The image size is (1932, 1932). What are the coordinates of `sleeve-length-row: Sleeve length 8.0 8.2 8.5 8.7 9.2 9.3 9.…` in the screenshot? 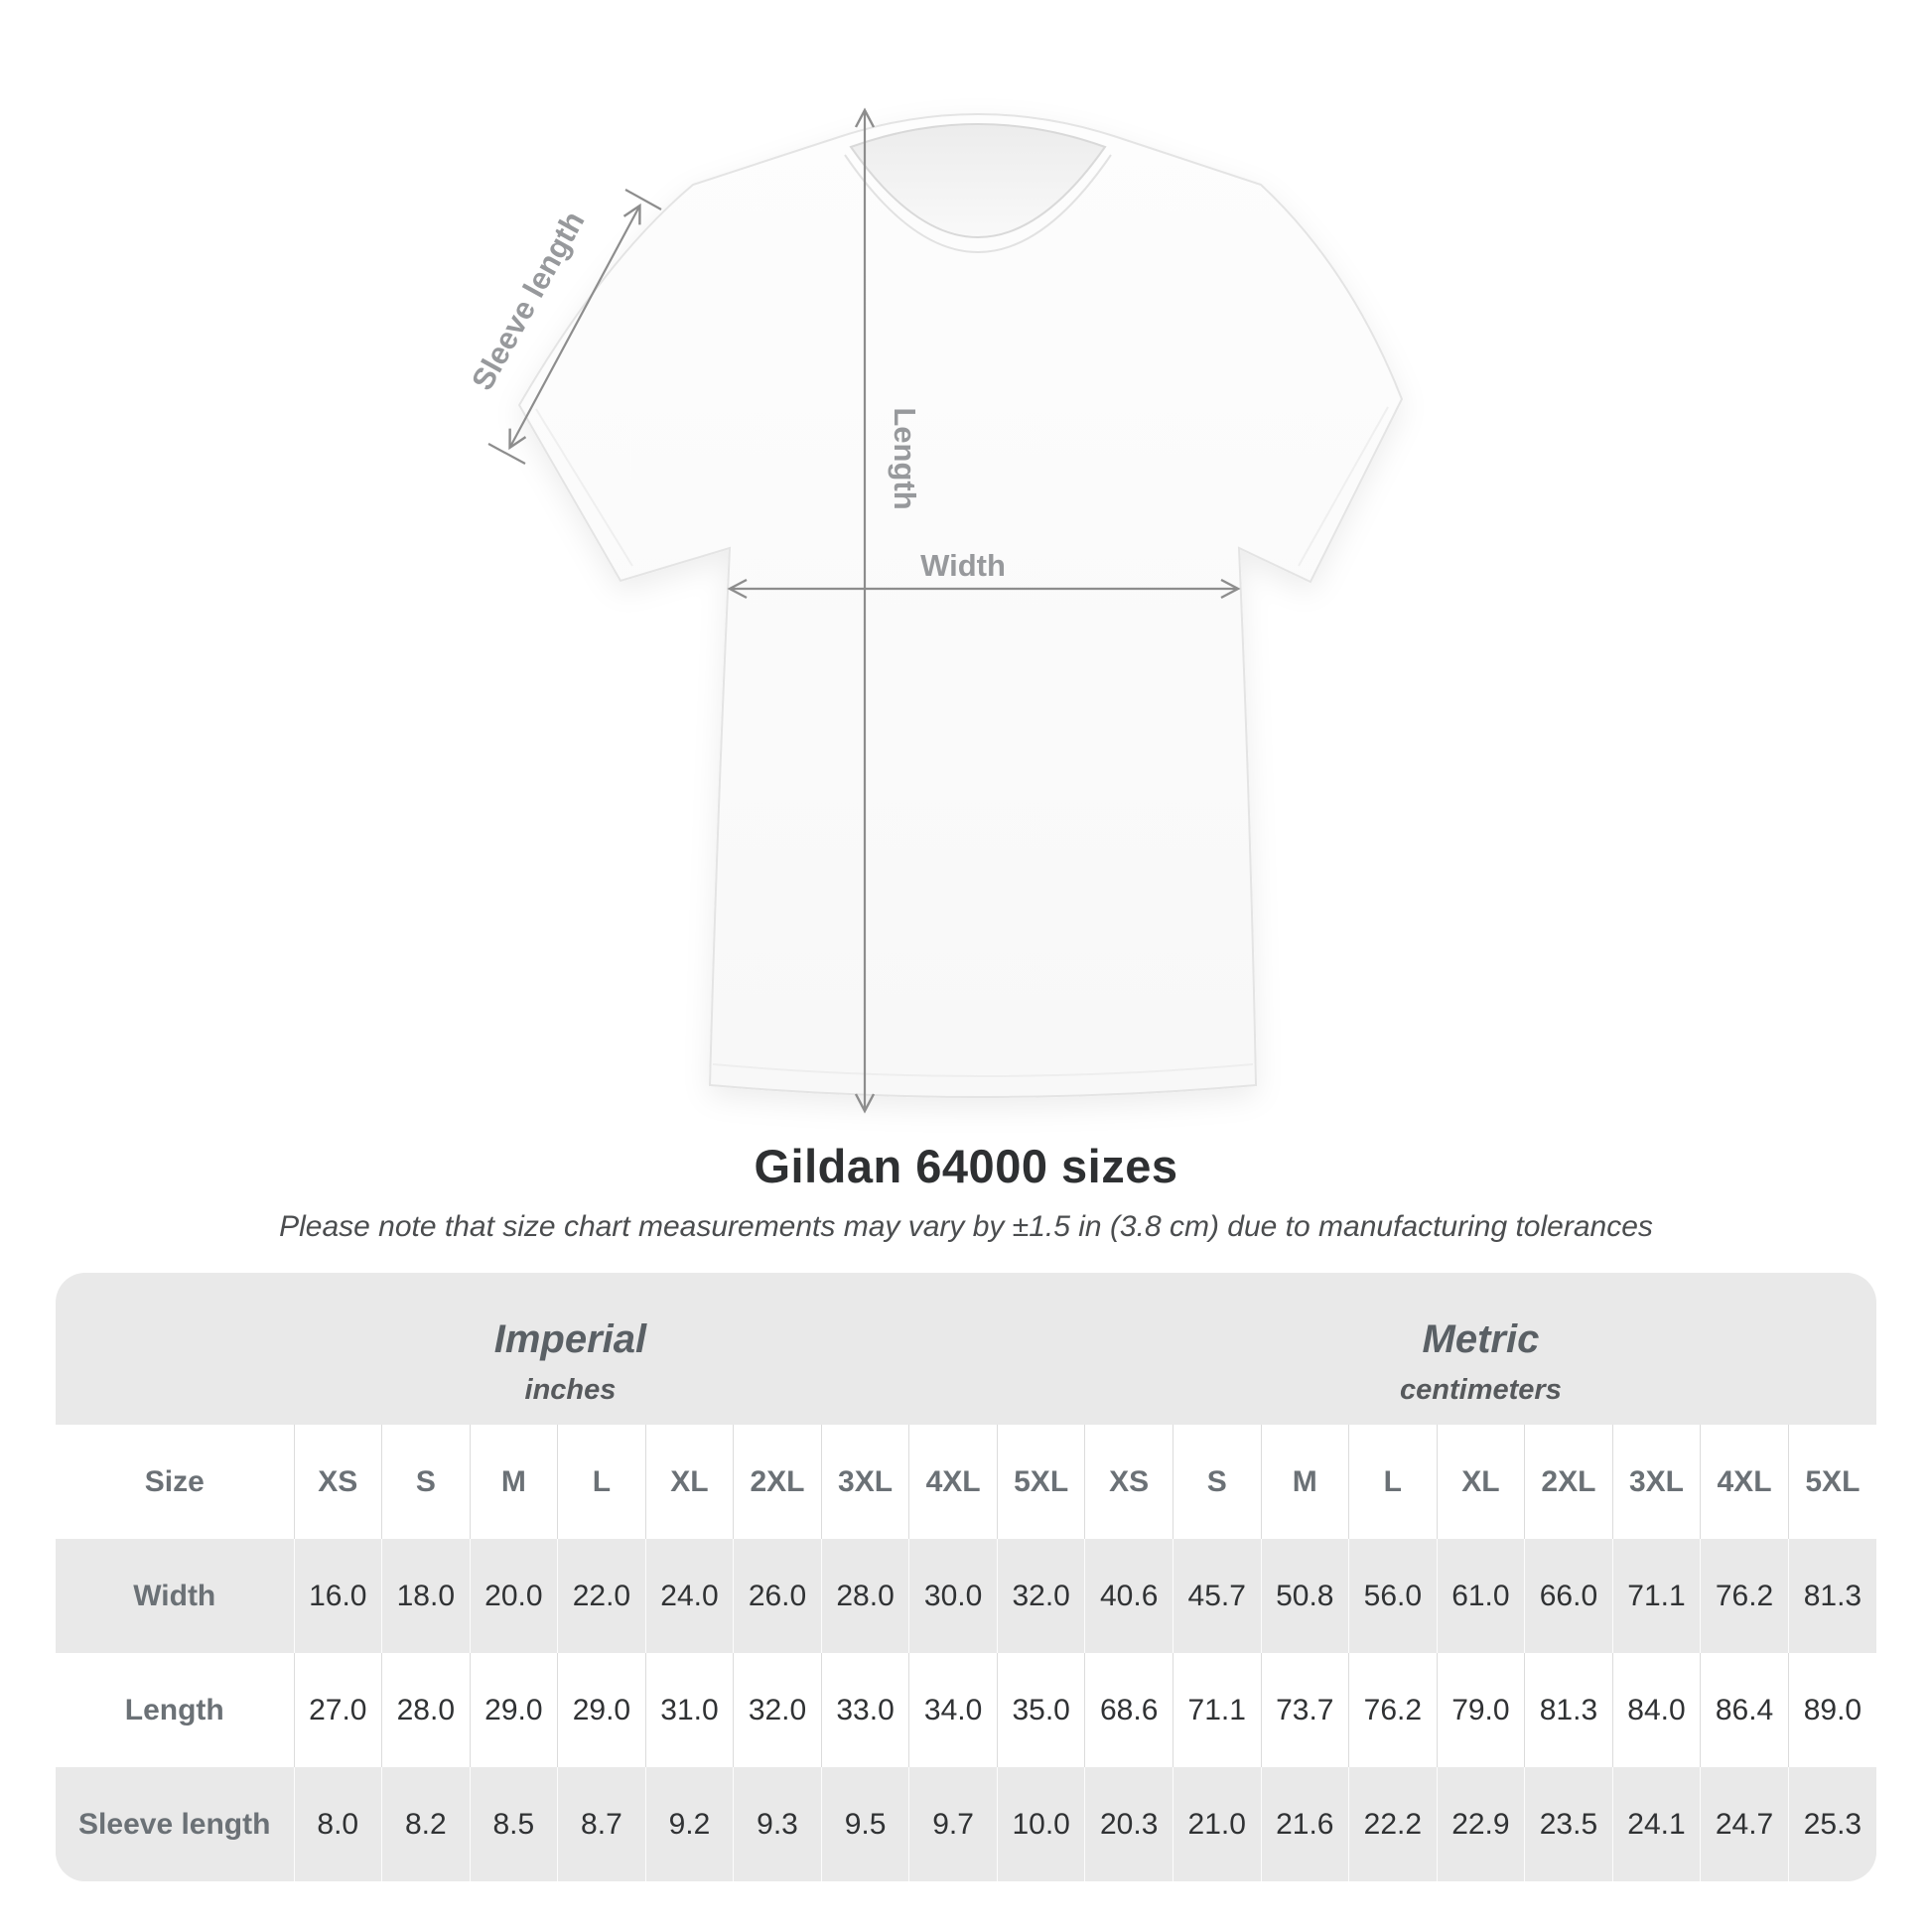 It's located at (966, 1824).